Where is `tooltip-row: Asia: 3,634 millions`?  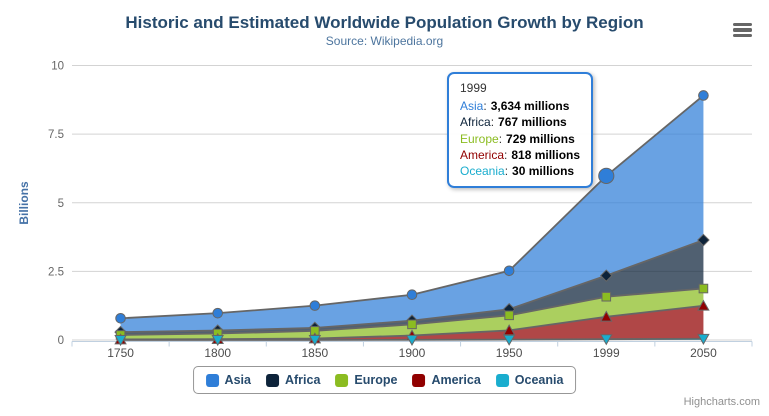 tooltip-row: Asia: 3,634 millions is located at coordinates (515, 106).